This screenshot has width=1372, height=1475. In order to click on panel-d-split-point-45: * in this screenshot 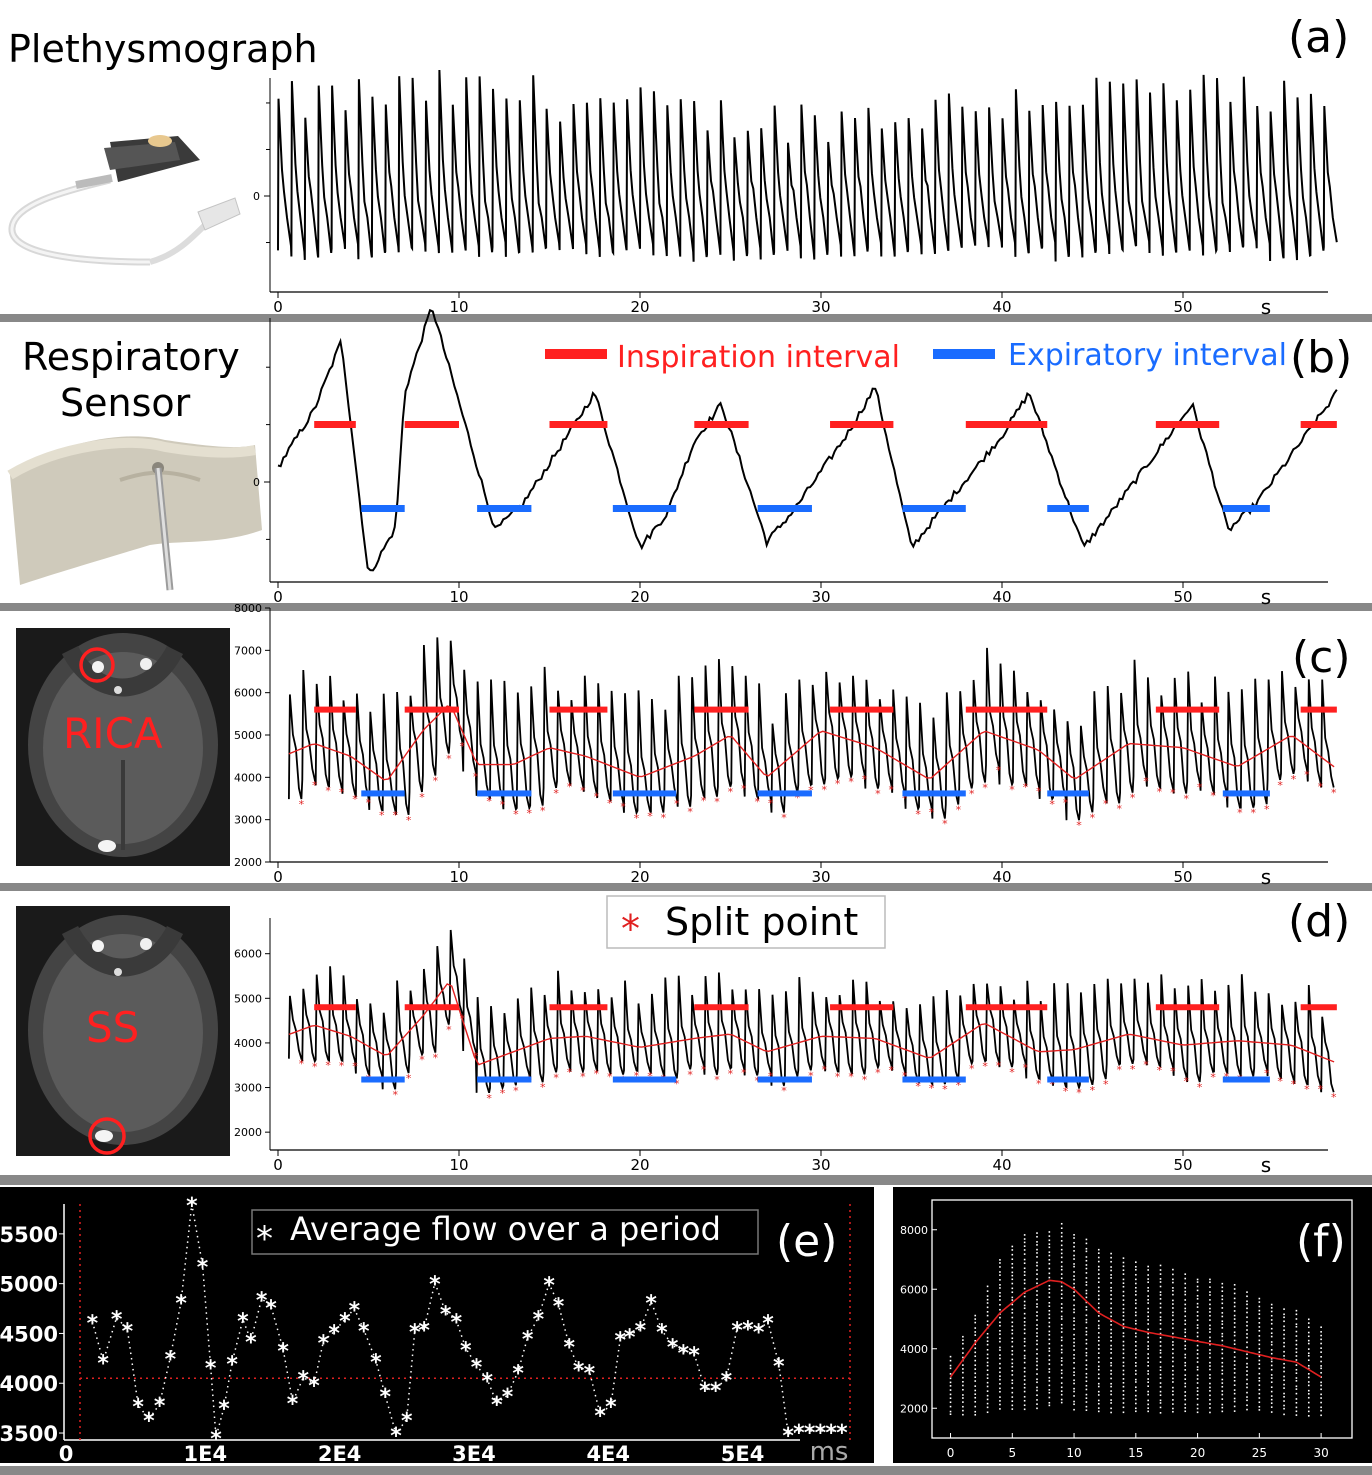, I will do `click(905, 1076)`.